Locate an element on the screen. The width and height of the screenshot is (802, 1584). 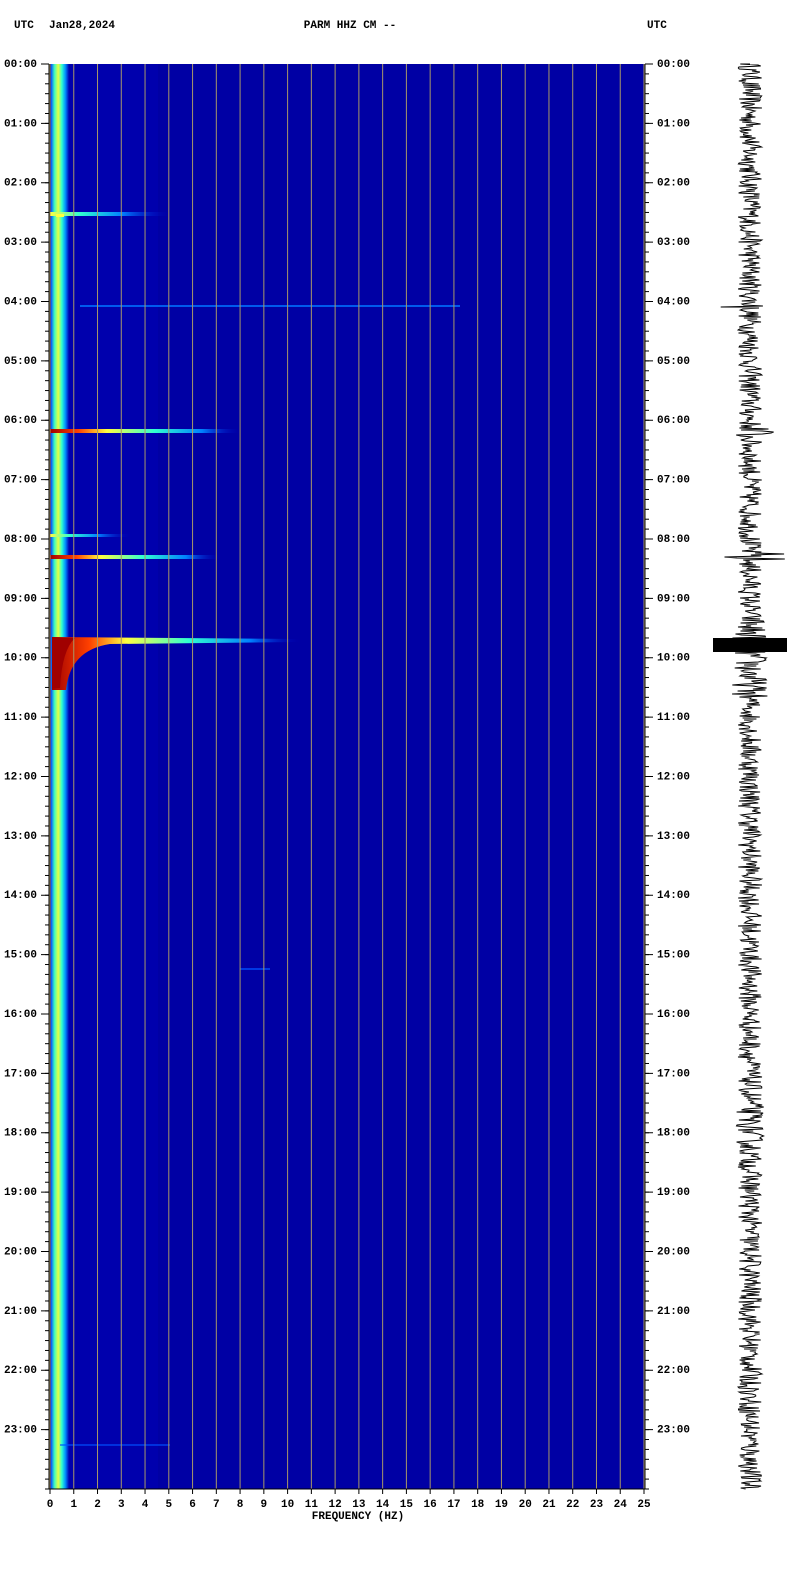
x-tick-label: 8 is located at coordinates (240, 1505).